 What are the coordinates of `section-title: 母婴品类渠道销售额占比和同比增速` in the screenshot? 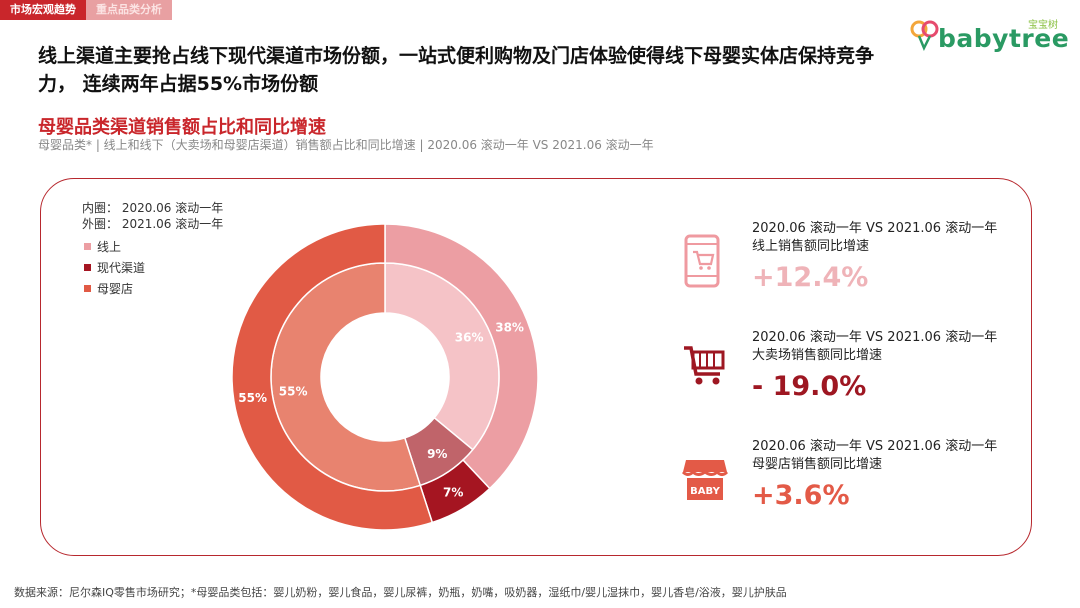 It's located at (182, 127).